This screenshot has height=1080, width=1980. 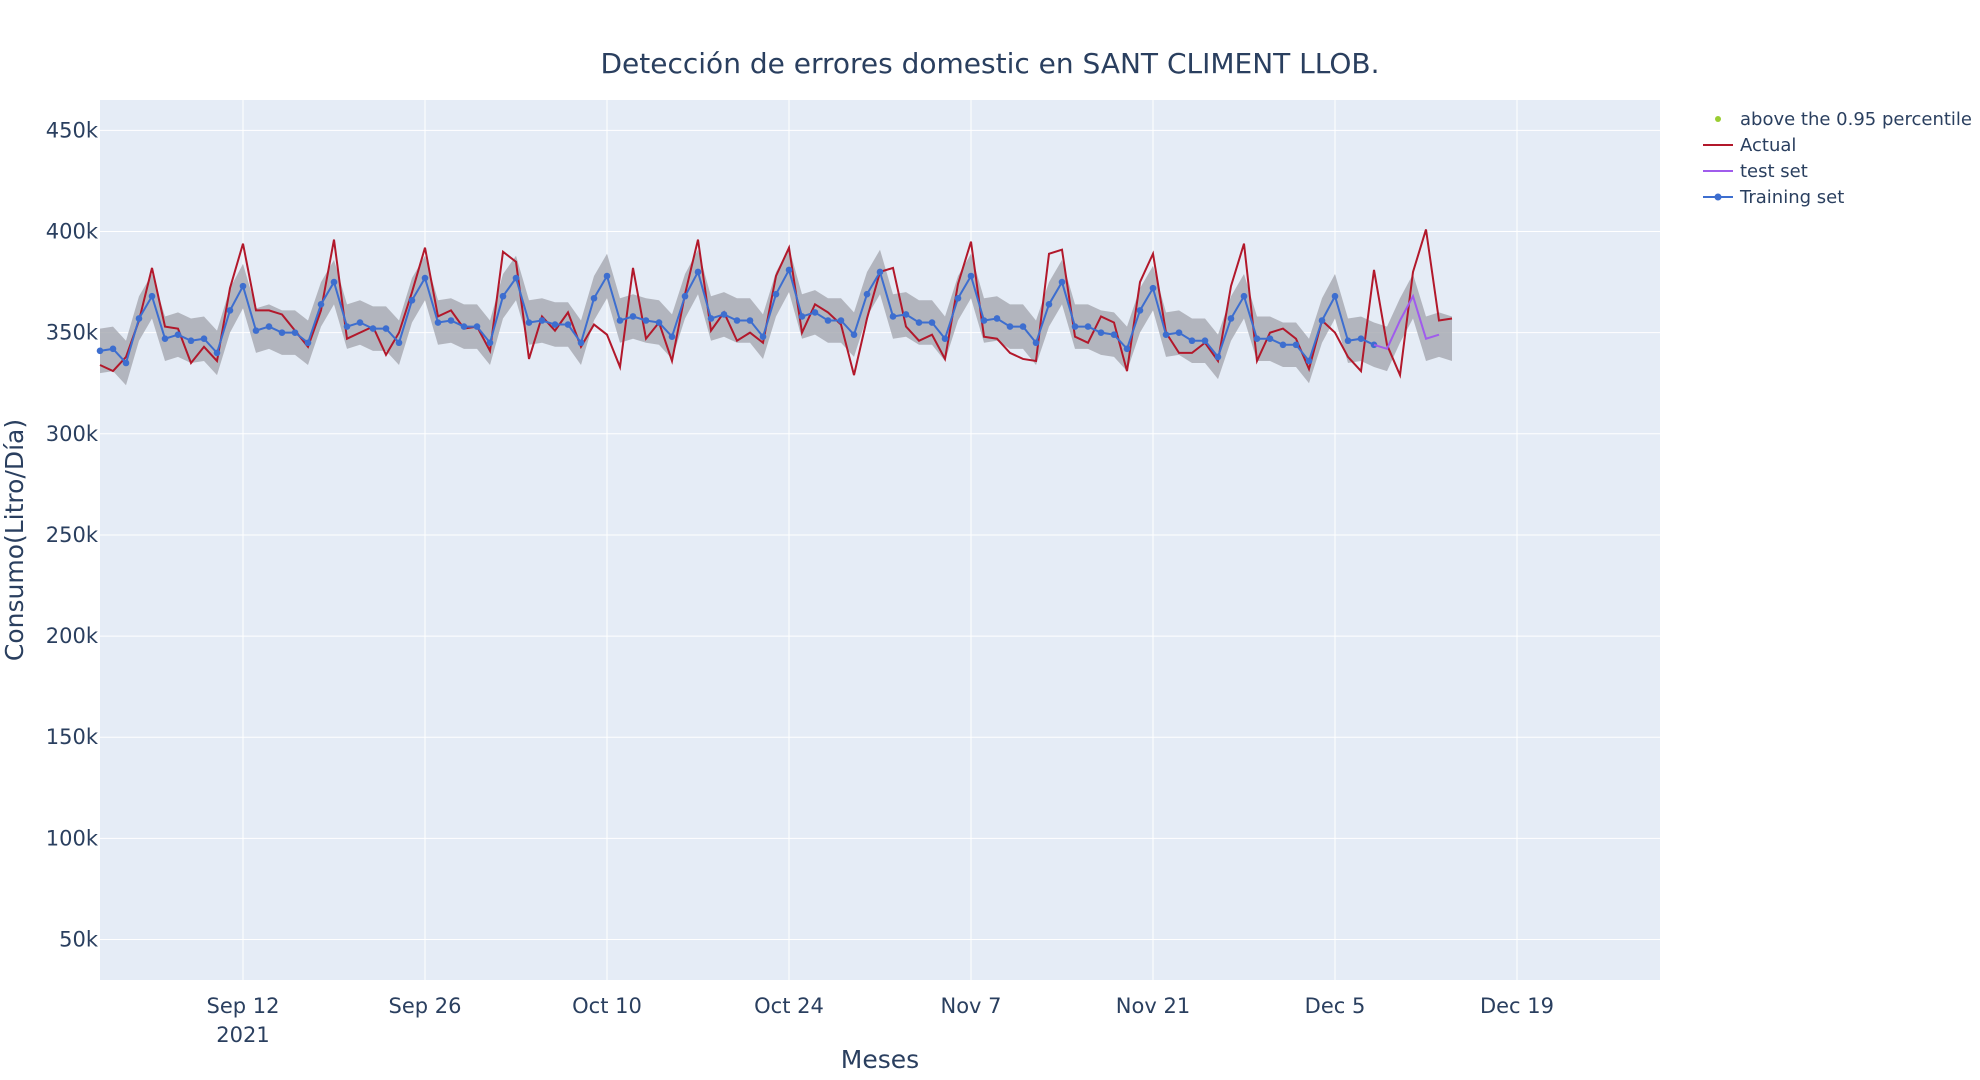 I want to click on y-tick-label: 300k, so click(x=72, y=434).